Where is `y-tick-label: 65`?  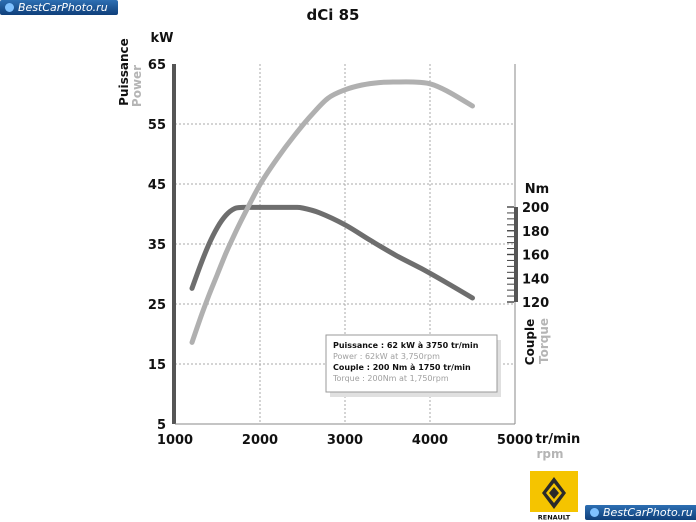 y-tick-label: 65 is located at coordinates (157, 65).